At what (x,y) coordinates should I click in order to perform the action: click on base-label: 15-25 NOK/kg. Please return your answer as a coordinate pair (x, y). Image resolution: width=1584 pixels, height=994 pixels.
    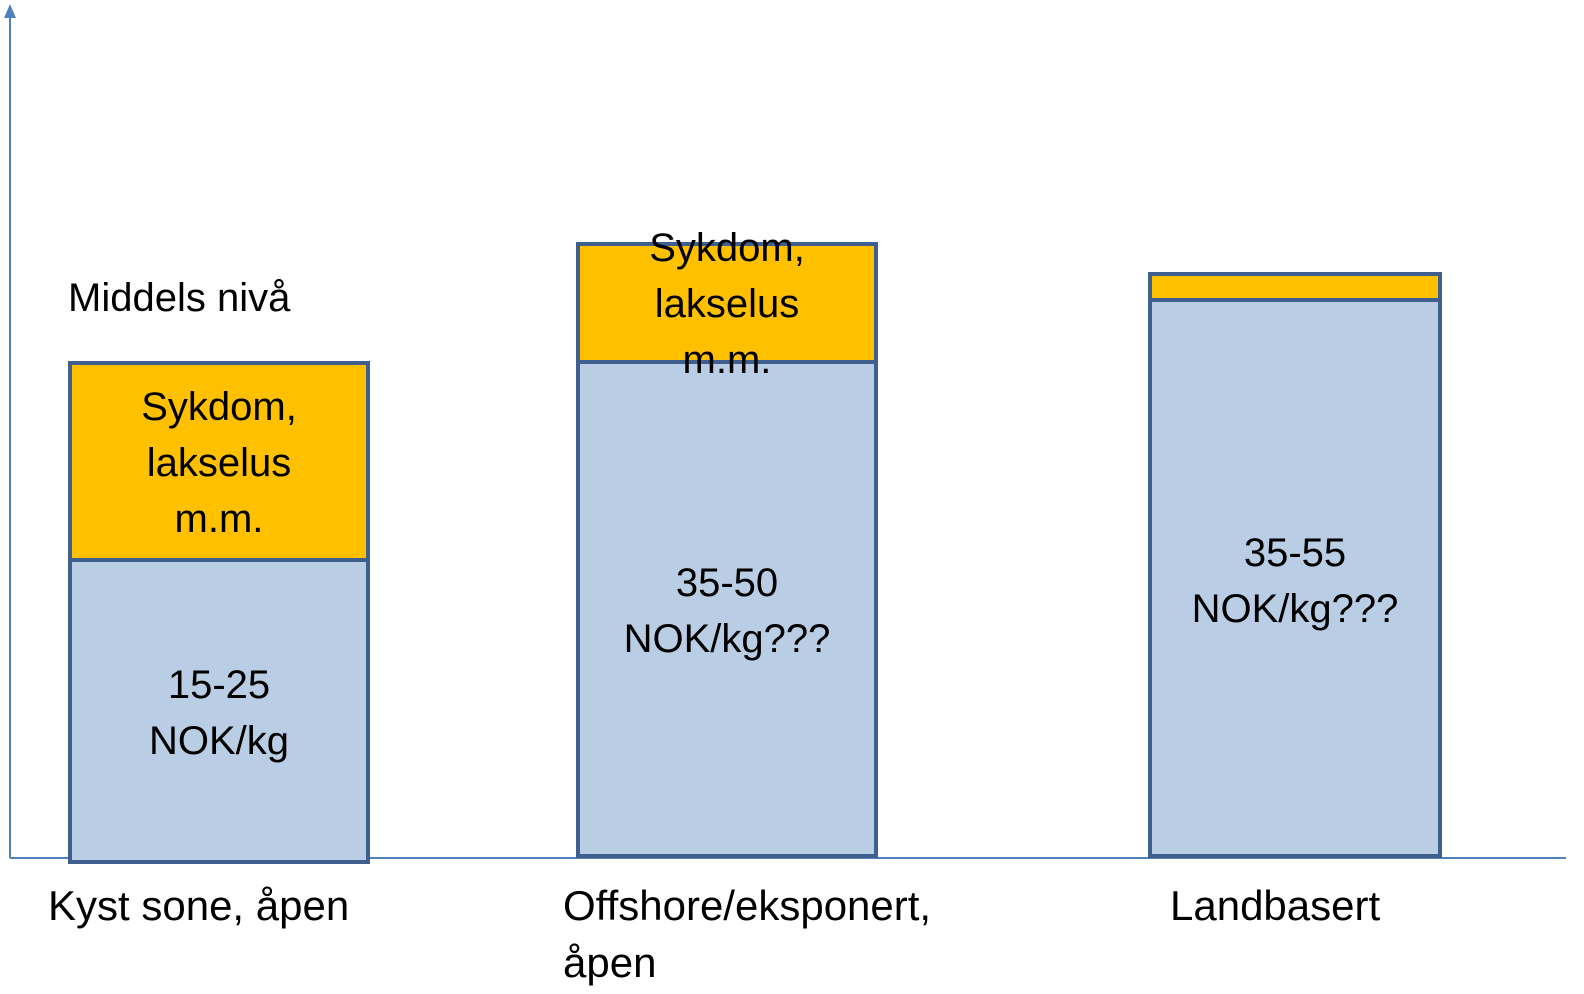
    Looking at the image, I should click on (219, 713).